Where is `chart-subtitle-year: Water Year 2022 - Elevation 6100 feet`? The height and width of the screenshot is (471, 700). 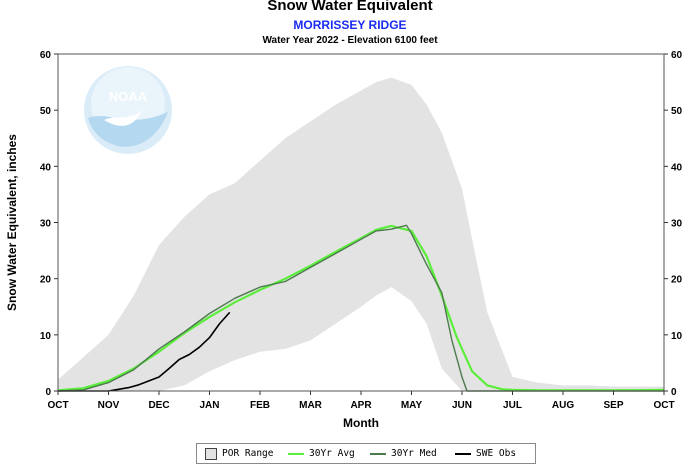 chart-subtitle-year: Water Year 2022 - Elevation 6100 feet is located at coordinates (350, 40).